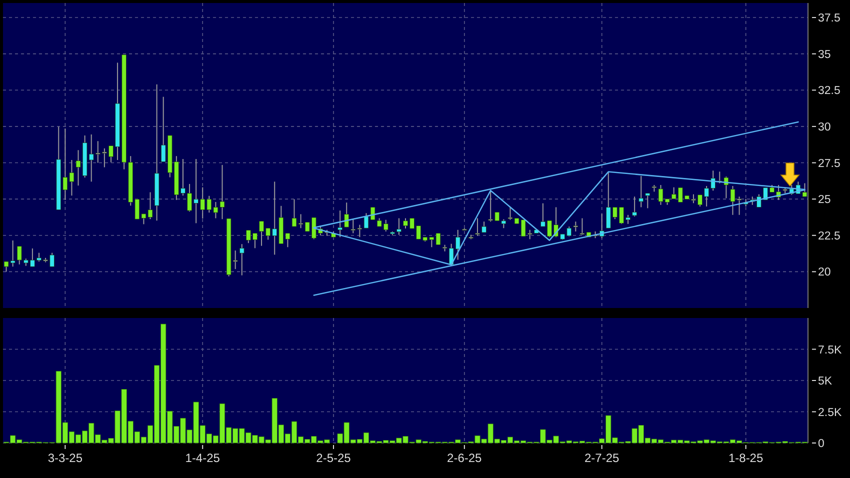  I want to click on y-tick-label: 7.5K, so click(830, 350).